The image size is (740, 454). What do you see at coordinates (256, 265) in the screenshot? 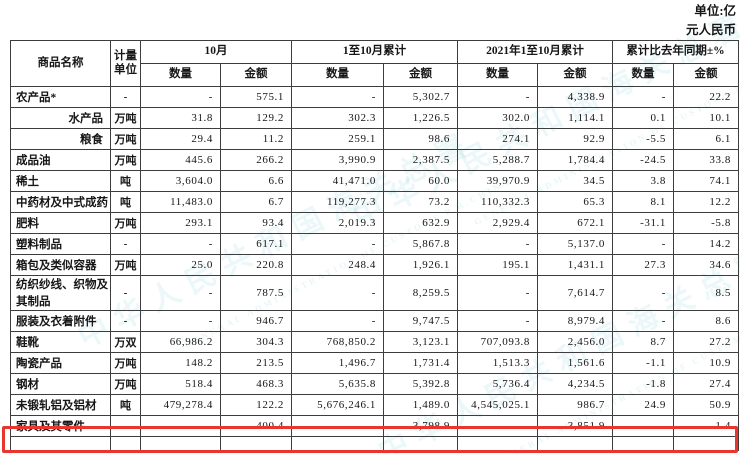
I see `october-amount-cell: 220.8` at bounding box center [256, 265].